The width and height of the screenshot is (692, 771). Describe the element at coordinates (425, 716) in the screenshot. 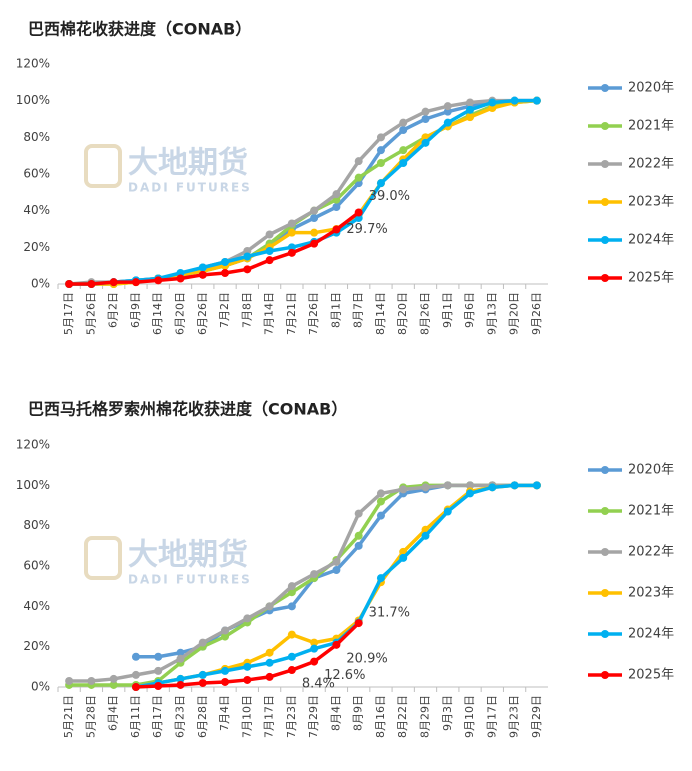

I see `x-tick-label: 8月29日` at that location.